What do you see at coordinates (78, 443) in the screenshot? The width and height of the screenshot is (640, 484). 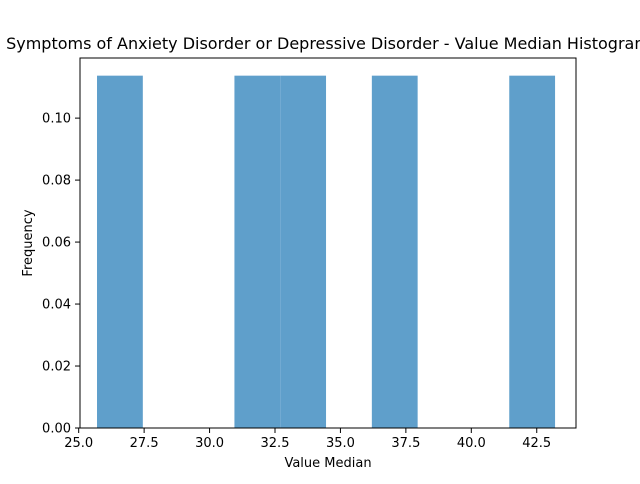 I see `x-tick-label: 25.0` at bounding box center [78, 443].